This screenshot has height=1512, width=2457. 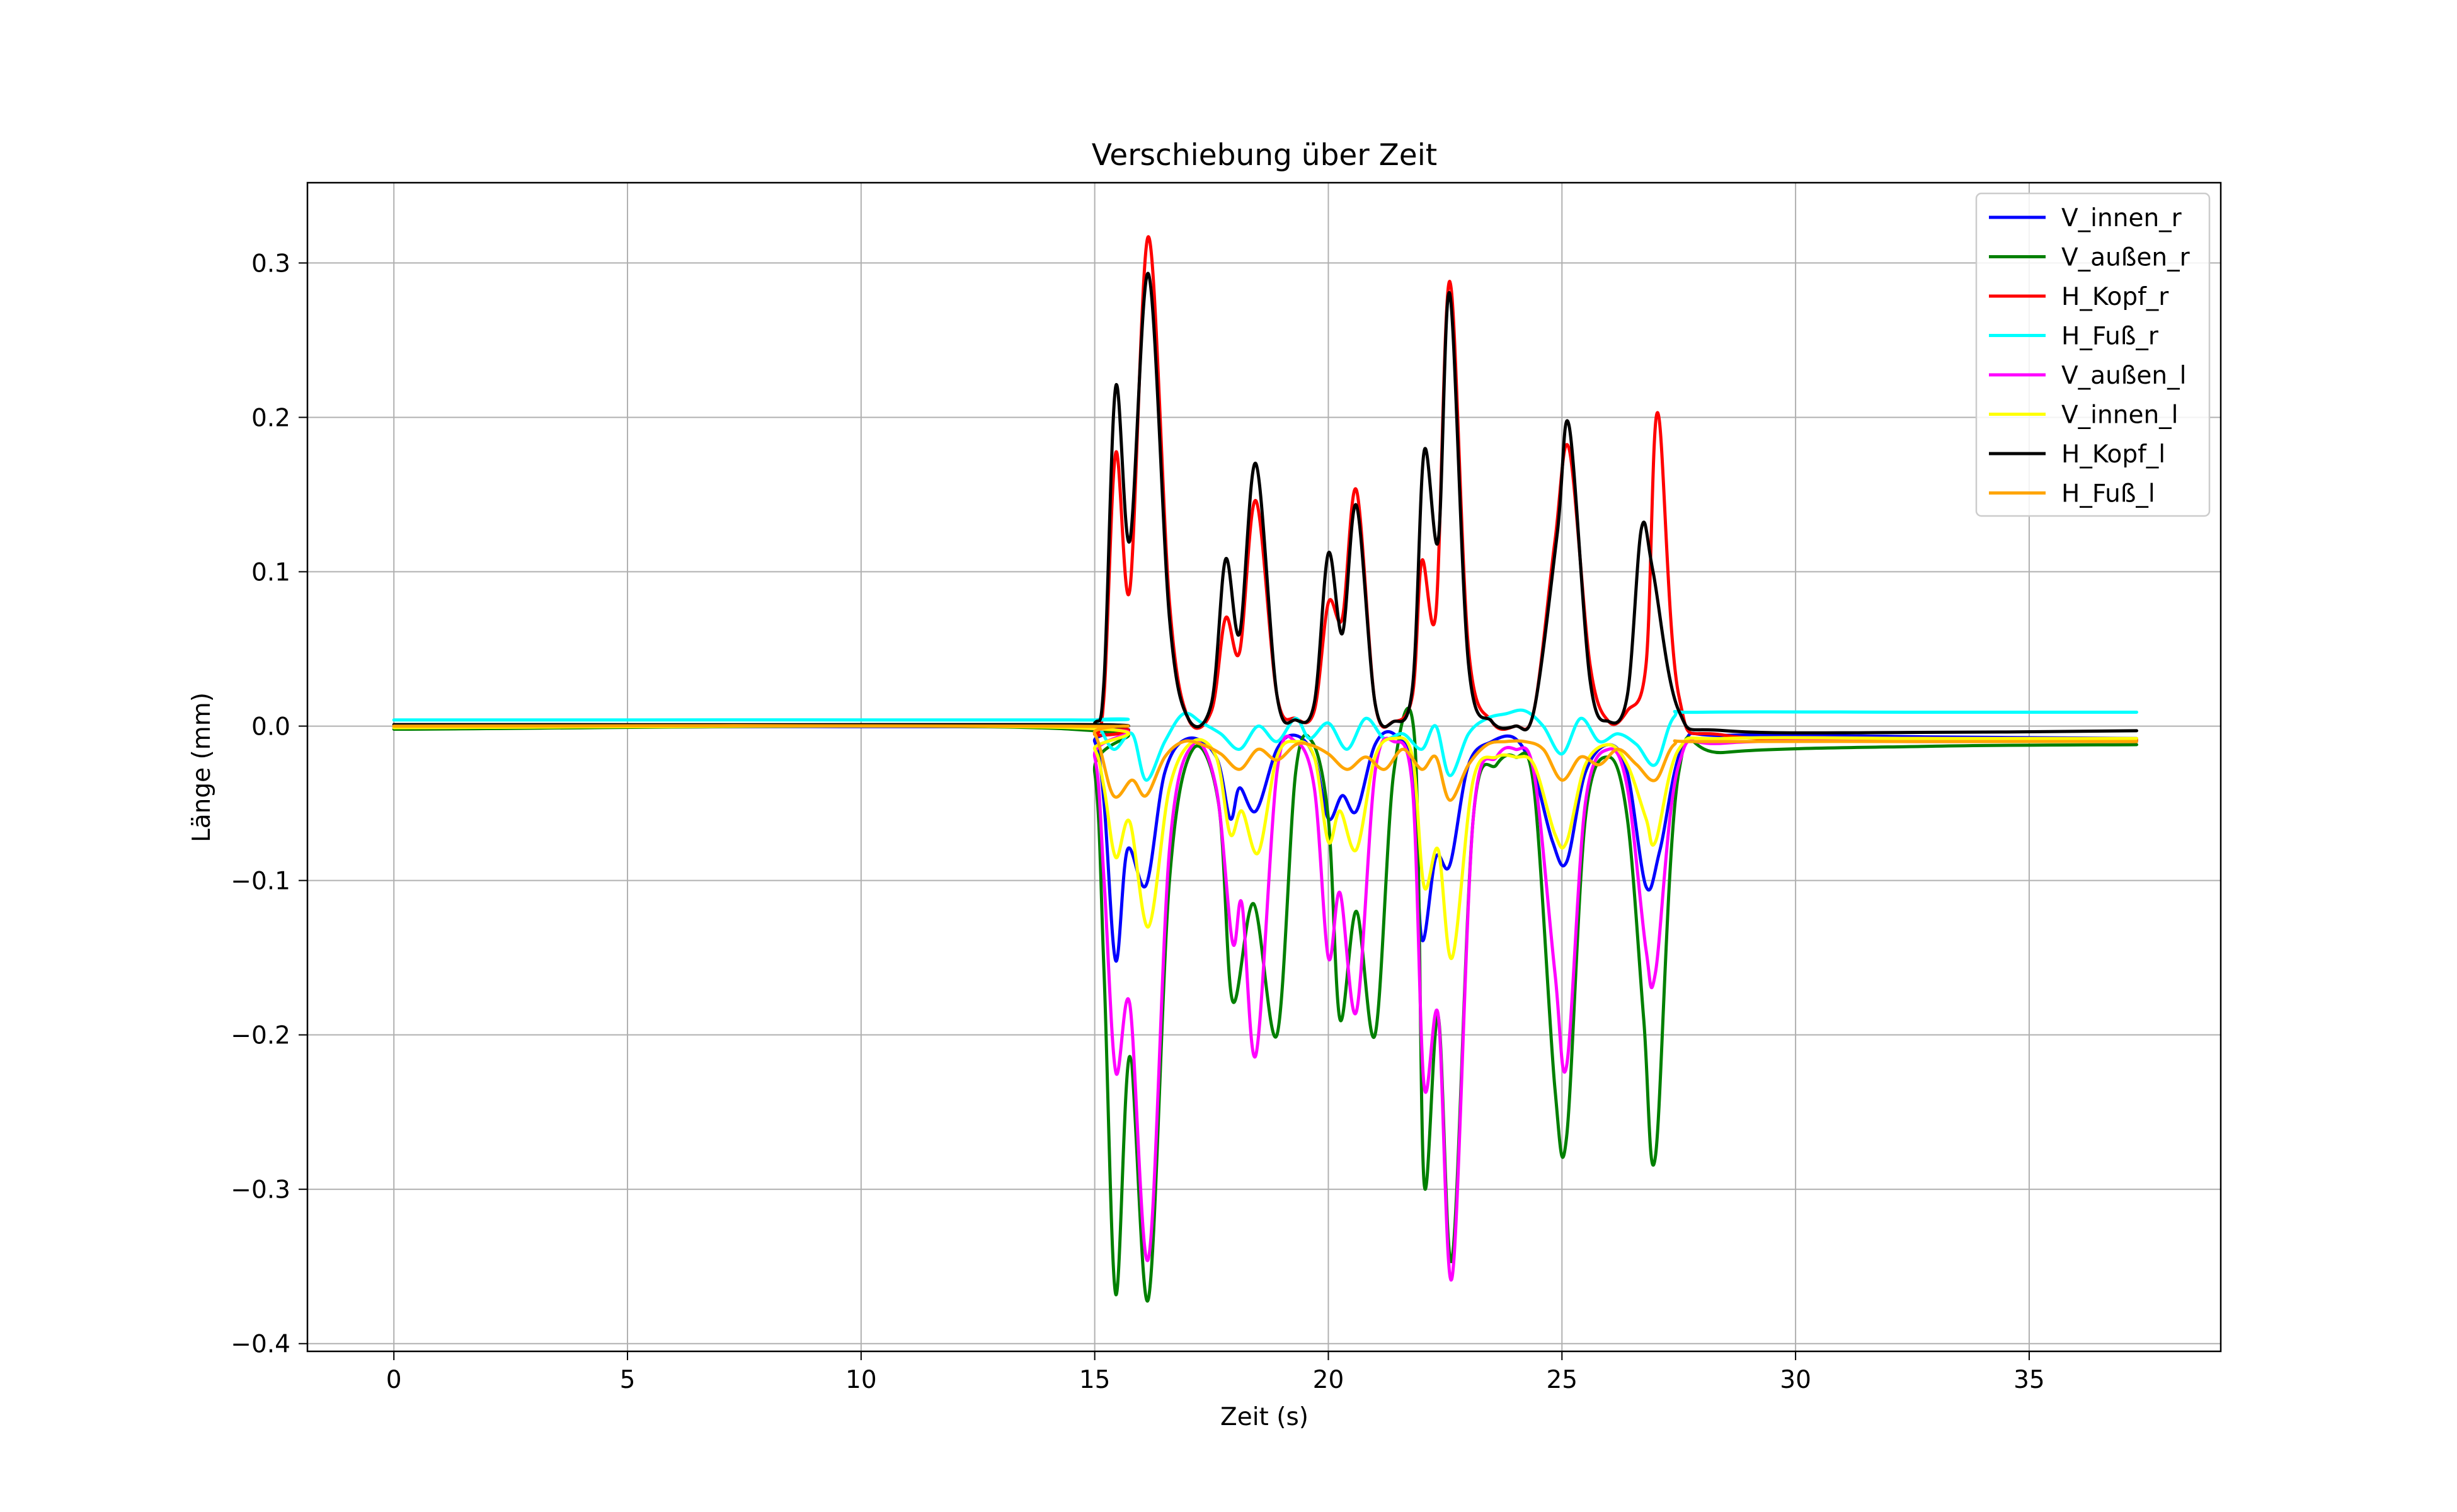 I want to click on x-axis-label: Zeit (s), so click(x=1264, y=1417).